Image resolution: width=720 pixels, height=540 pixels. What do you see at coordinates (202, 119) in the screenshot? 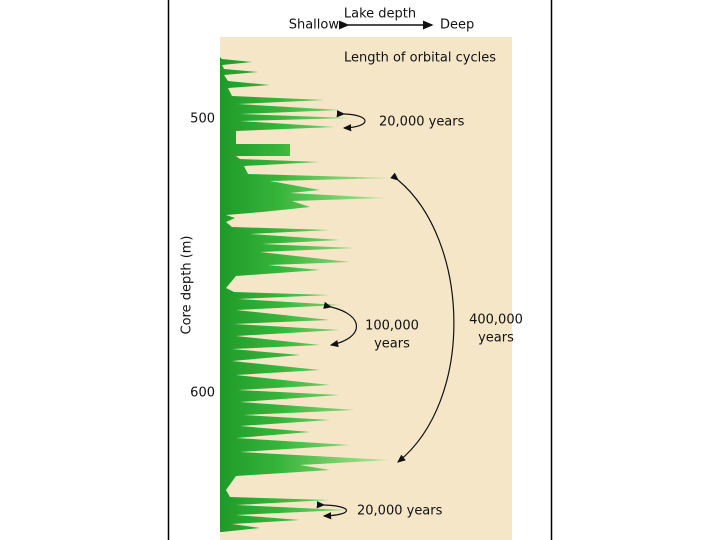
I see `y-tick-label: 500` at bounding box center [202, 119].